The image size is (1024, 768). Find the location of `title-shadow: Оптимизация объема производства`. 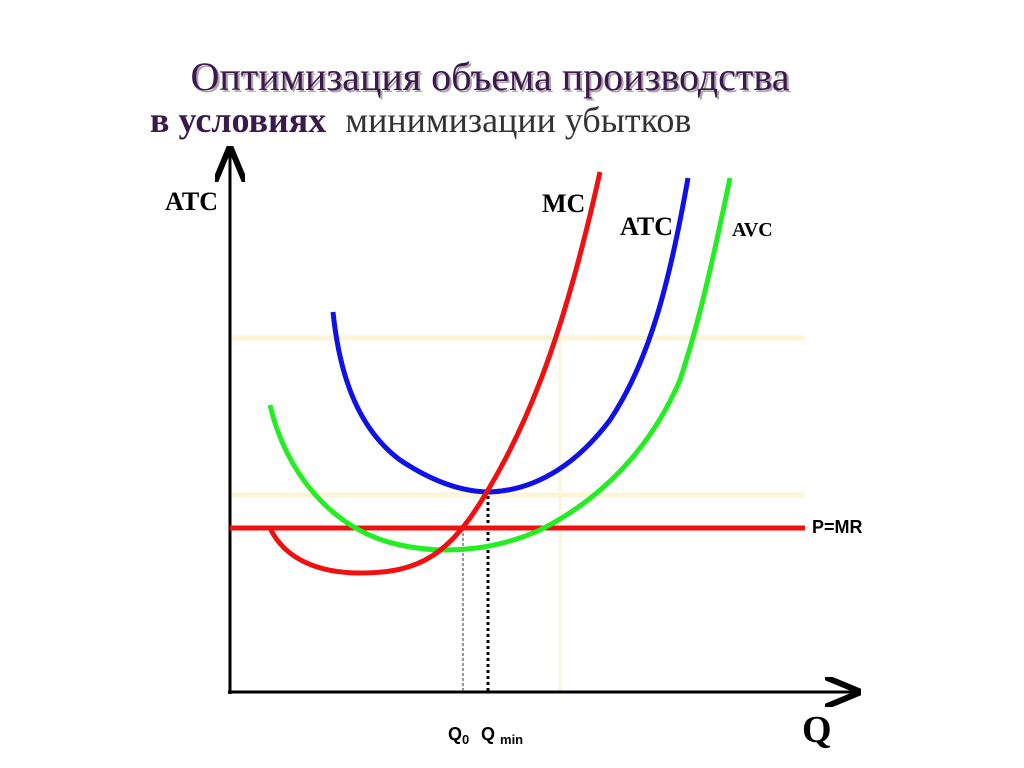

title-shadow: Оптимизация объема производства is located at coordinates (491, 78).